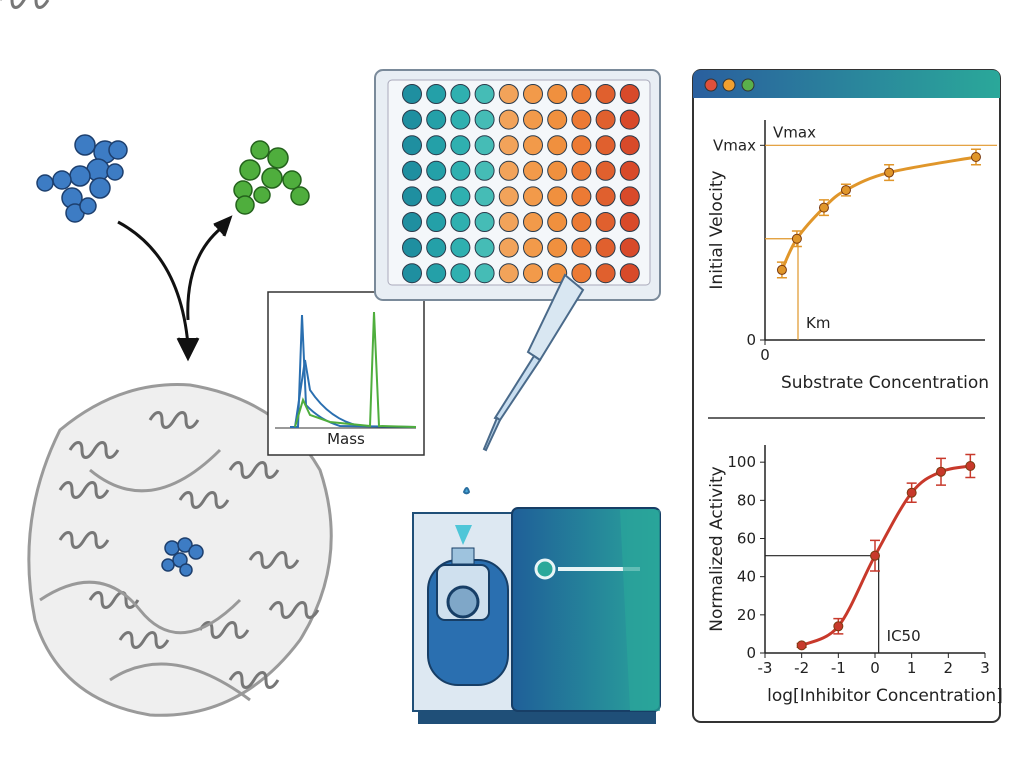 The width and height of the screenshot is (1024, 769). I want to click on x-tick-label: 3, so click(985, 668).